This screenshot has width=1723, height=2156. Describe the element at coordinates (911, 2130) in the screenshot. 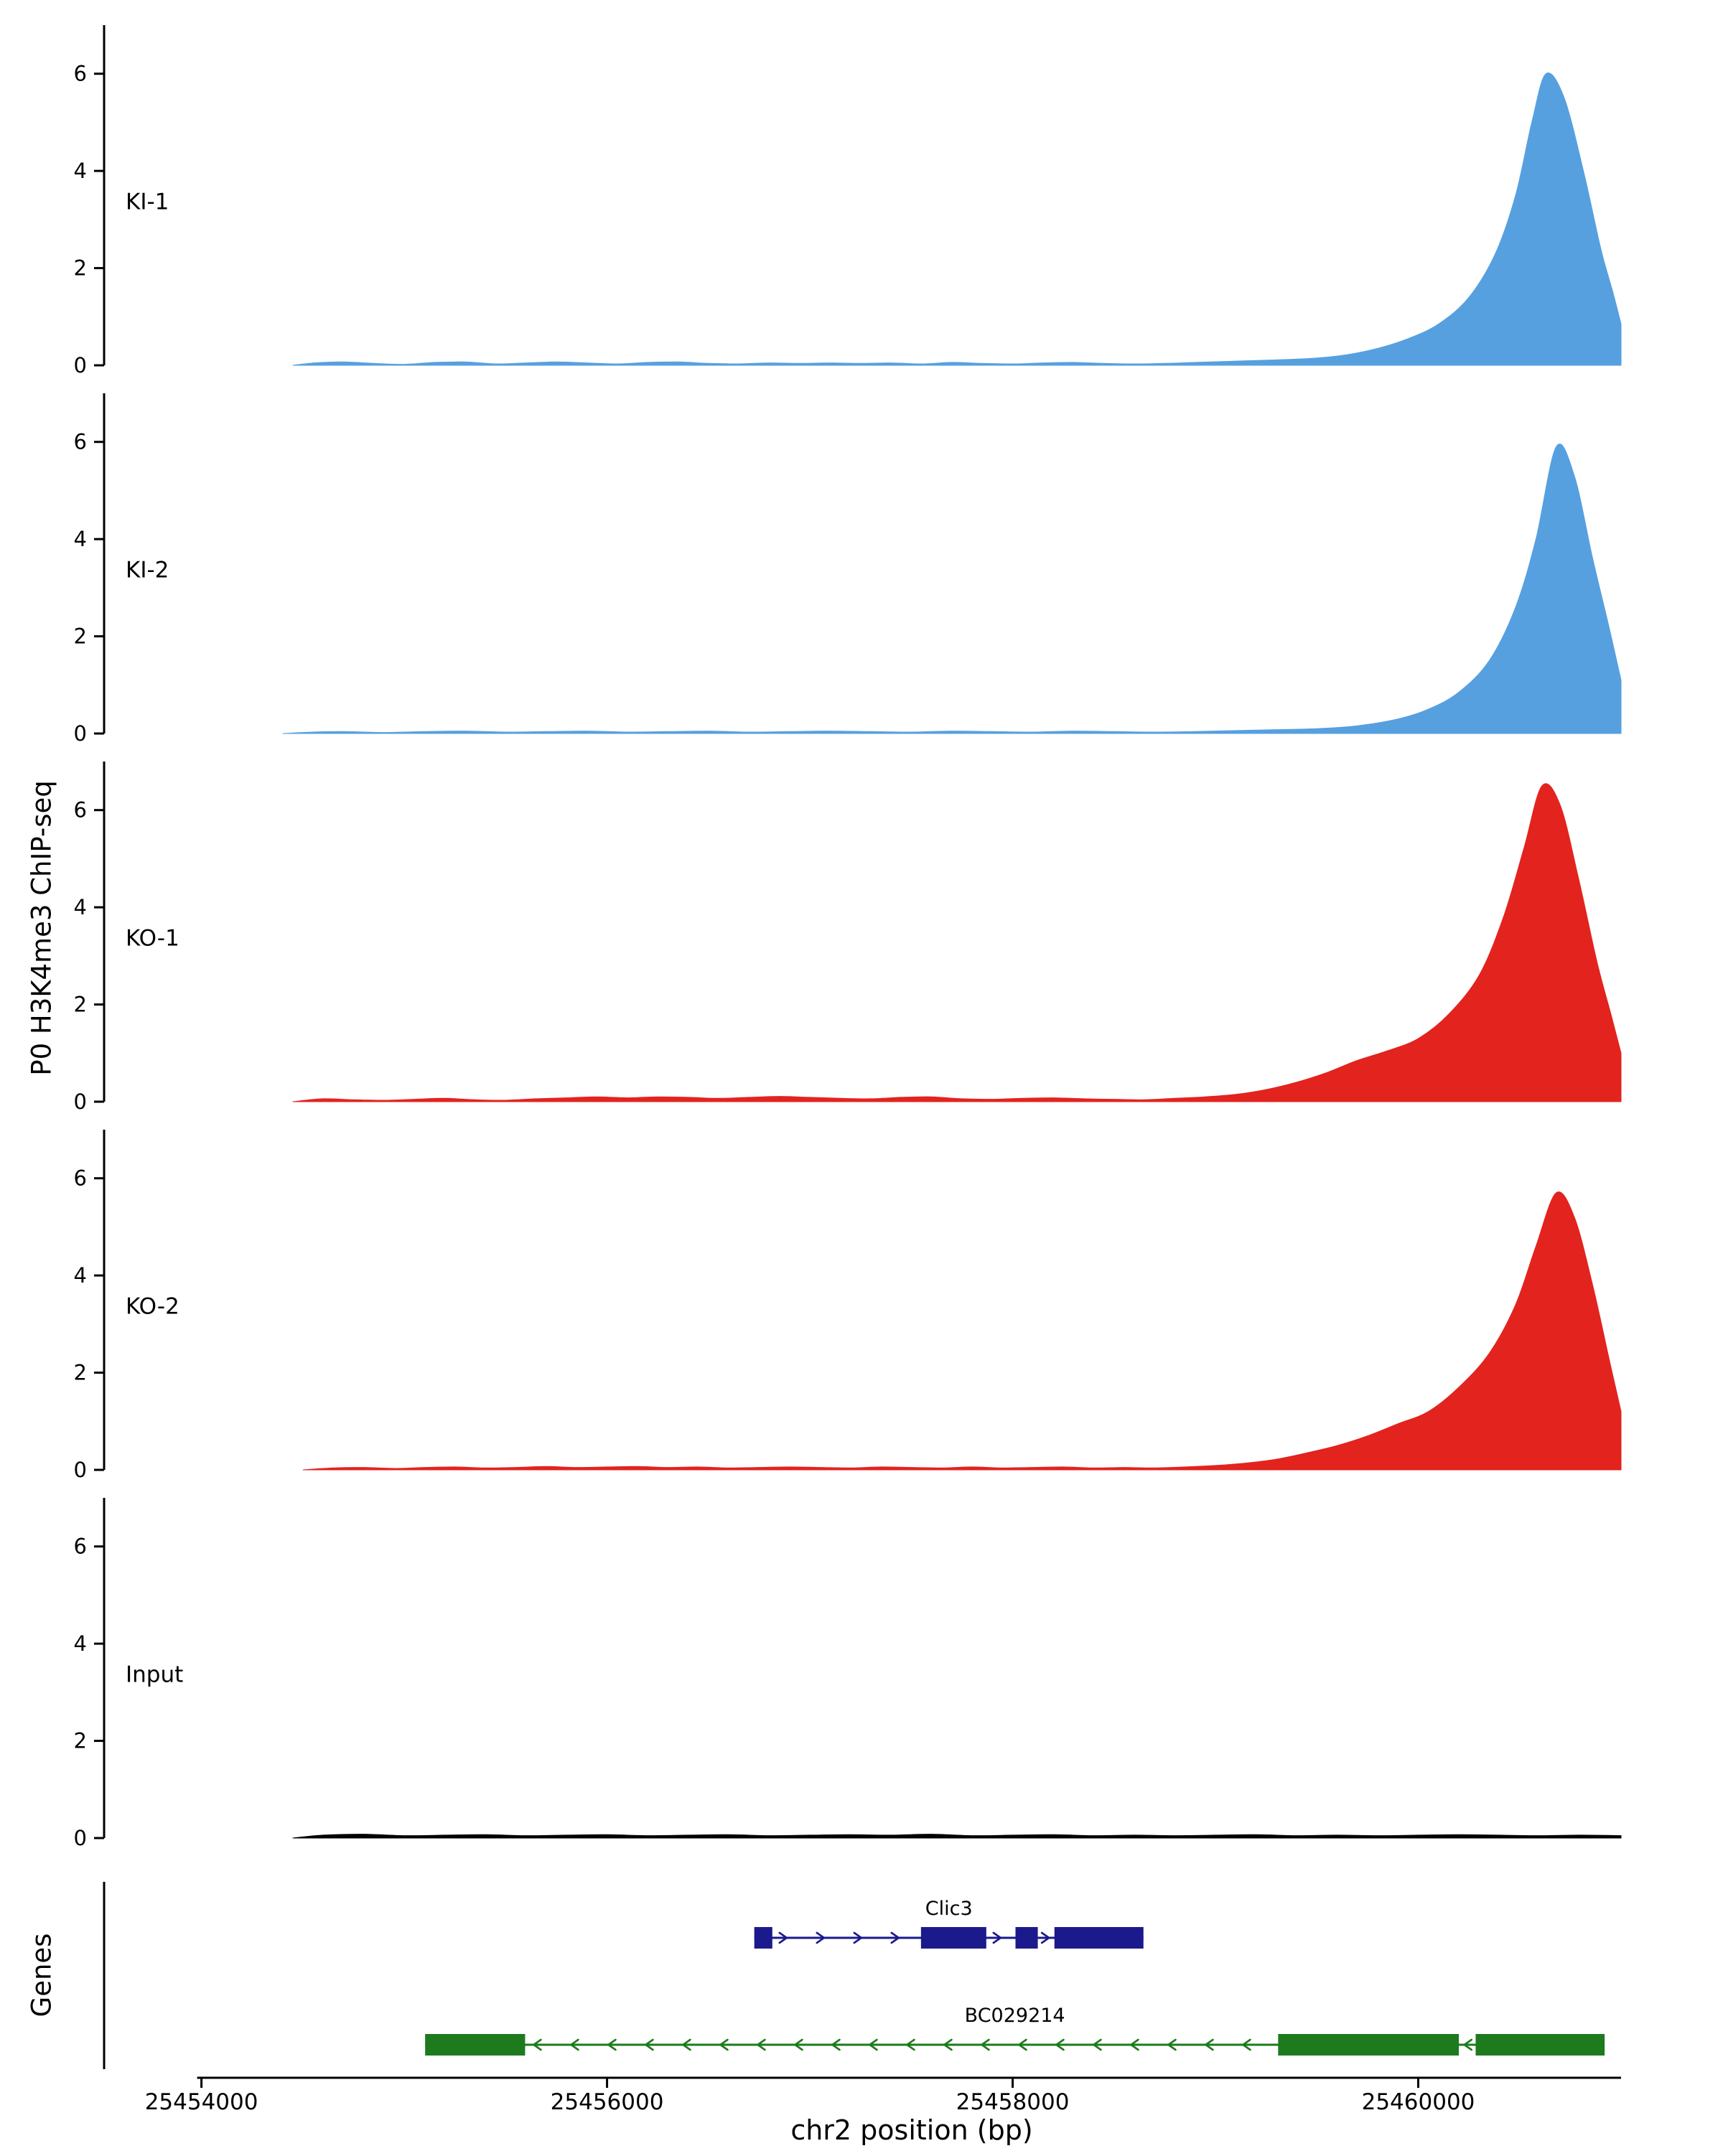

I see `x-axis-title: chr2 position (bp)` at that location.